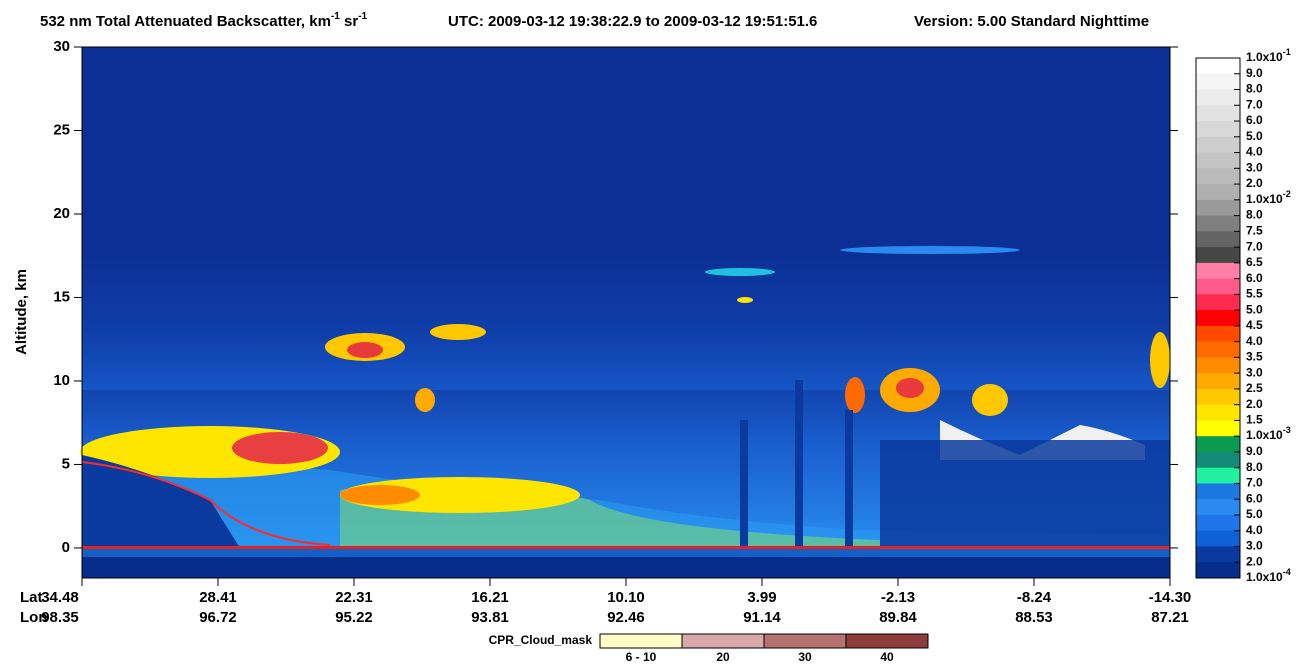 Image resolution: width=1300 pixels, height=667 pixels. What do you see at coordinates (887, 657) in the screenshot?
I see `cpr-legend-label: 40` at bounding box center [887, 657].